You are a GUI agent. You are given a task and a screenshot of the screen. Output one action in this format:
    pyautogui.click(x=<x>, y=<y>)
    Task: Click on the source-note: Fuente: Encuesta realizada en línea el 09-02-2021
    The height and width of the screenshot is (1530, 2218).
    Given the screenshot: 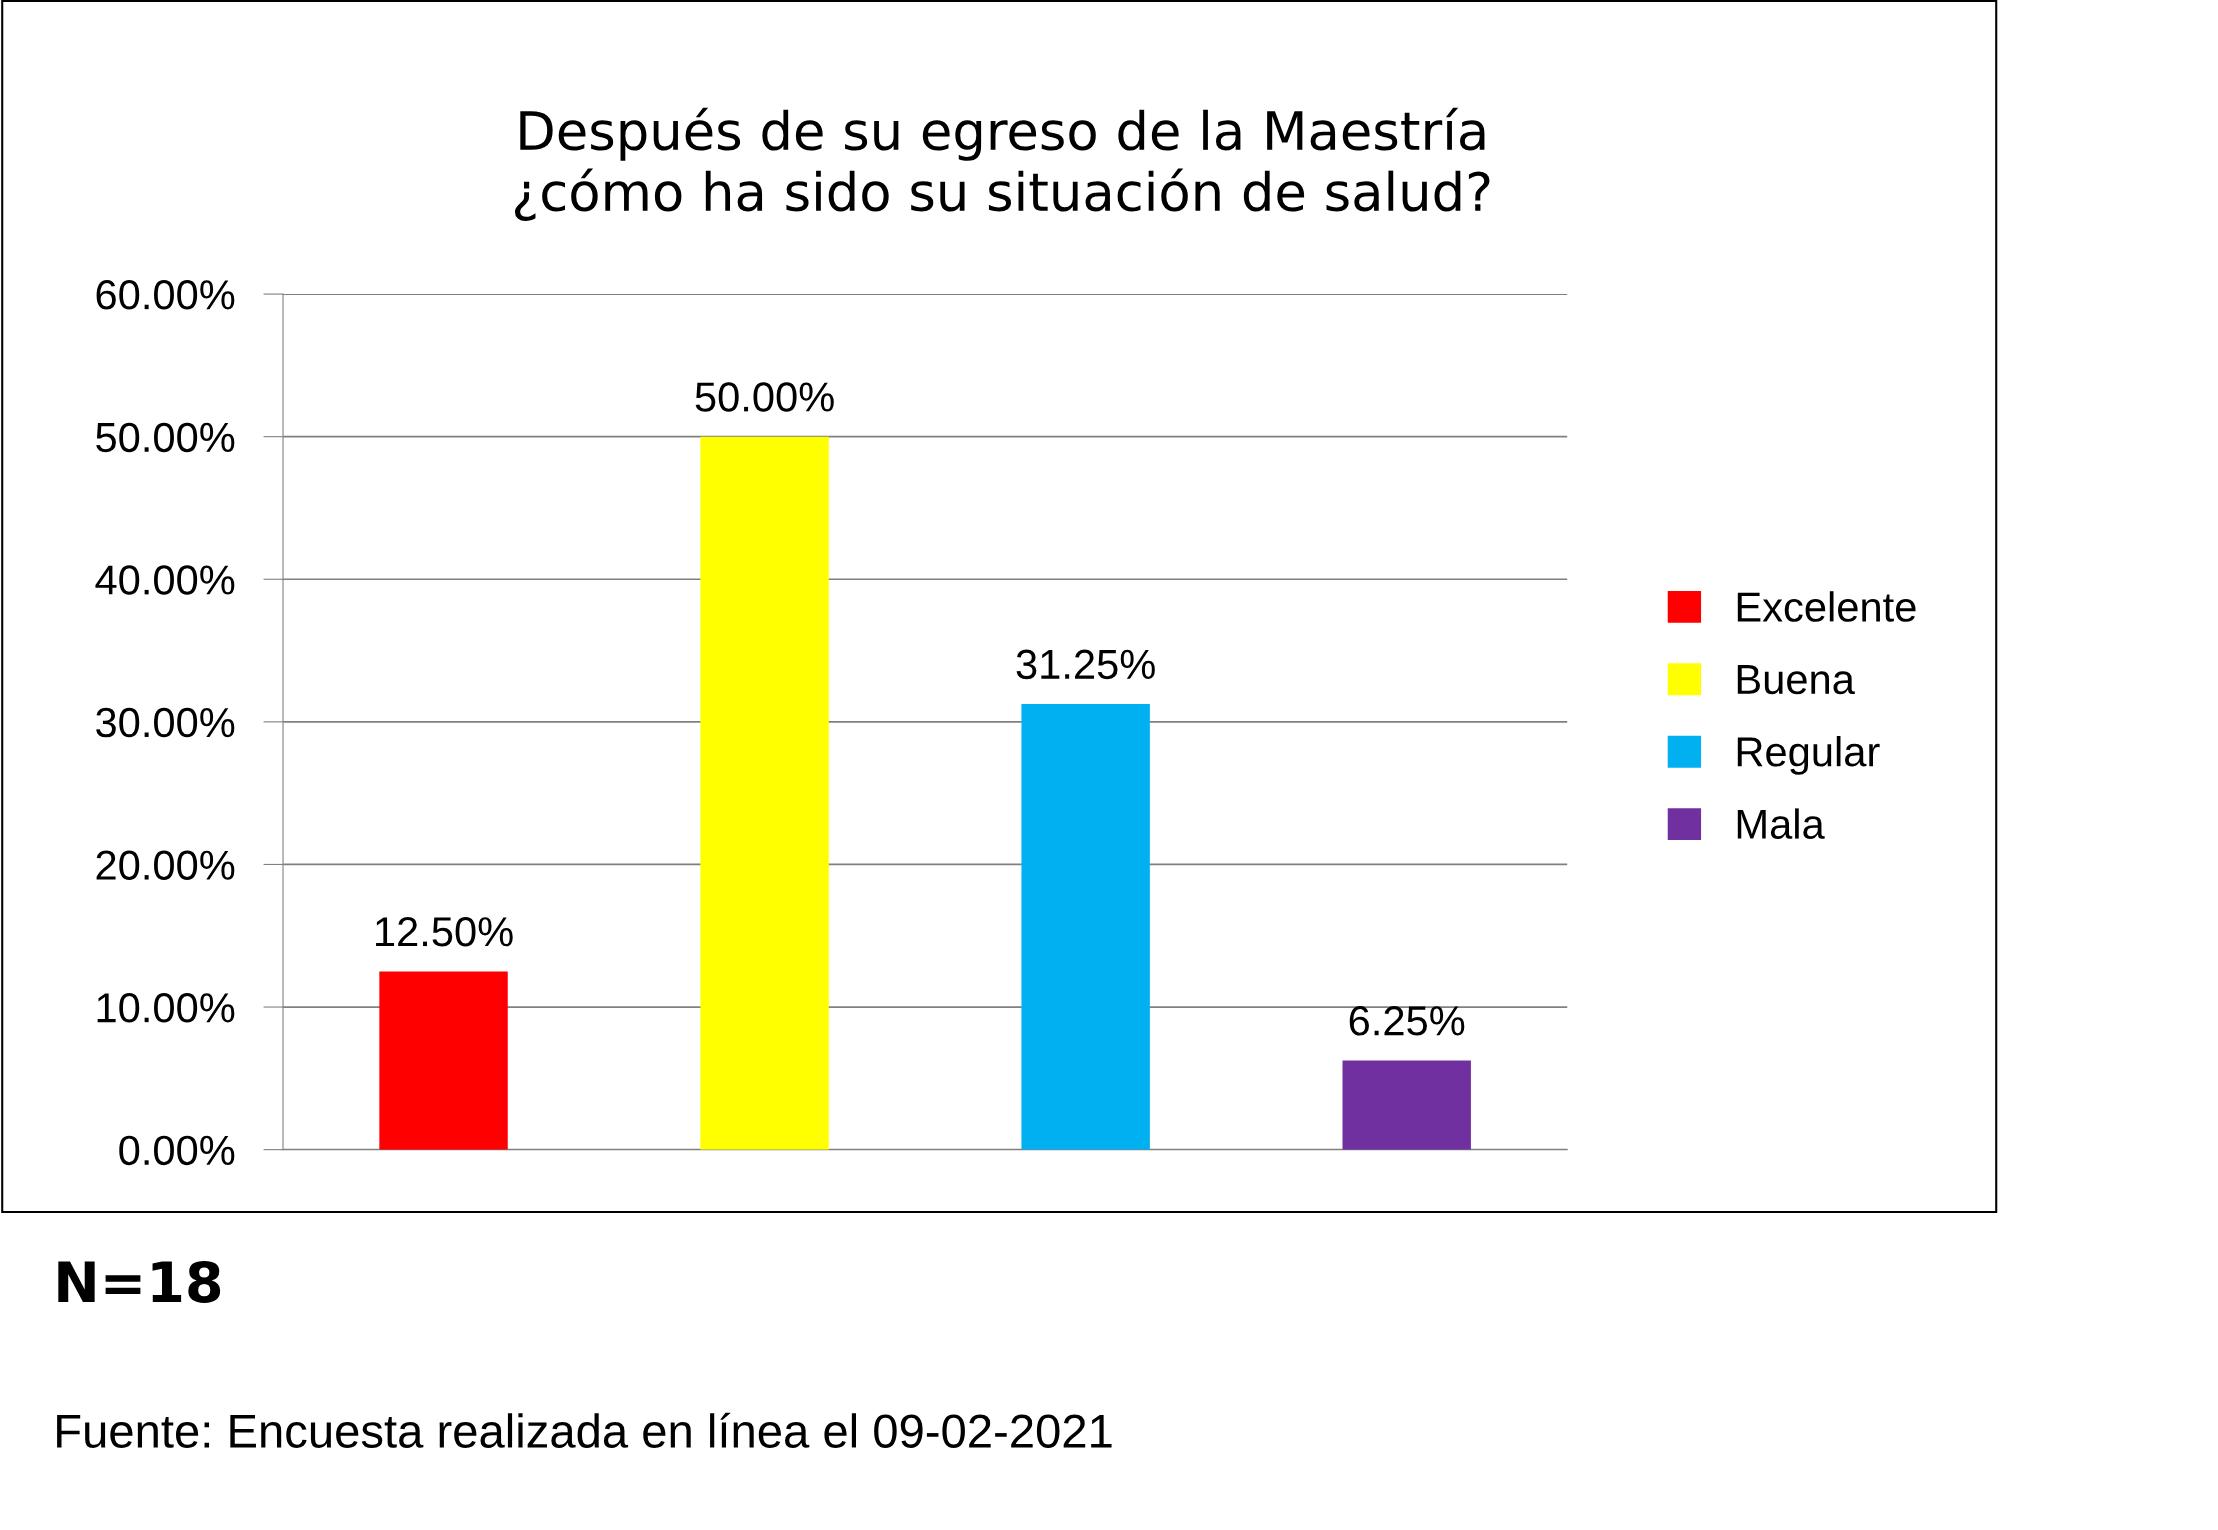 What is the action you would take?
    pyautogui.click(x=584, y=1430)
    